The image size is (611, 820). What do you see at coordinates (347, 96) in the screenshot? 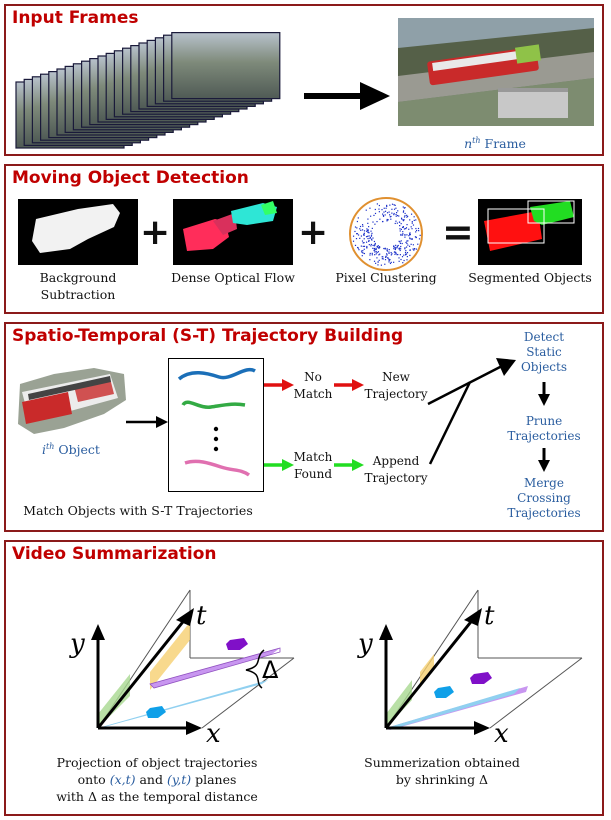
I see `input-arrow` at bounding box center [347, 96].